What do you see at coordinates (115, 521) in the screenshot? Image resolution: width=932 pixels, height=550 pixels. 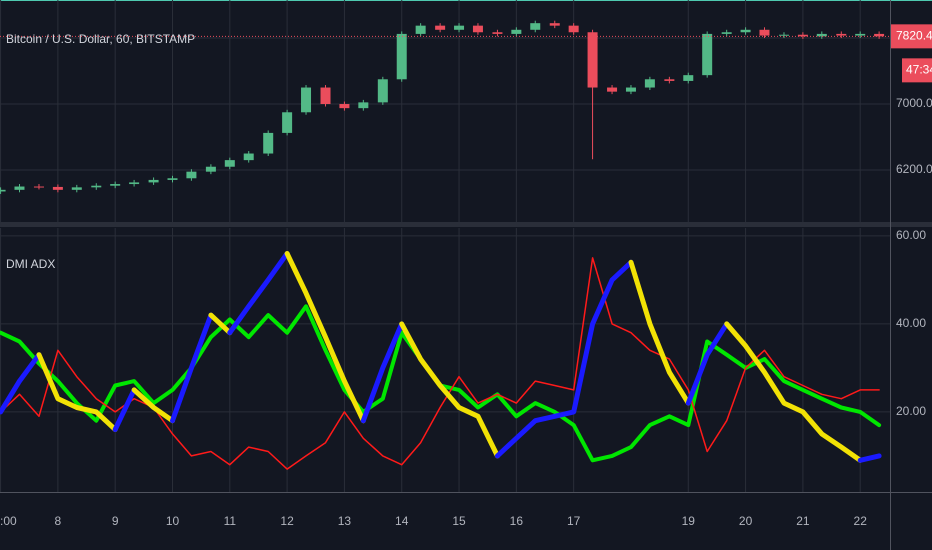 I see `x-tick-label: 9` at bounding box center [115, 521].